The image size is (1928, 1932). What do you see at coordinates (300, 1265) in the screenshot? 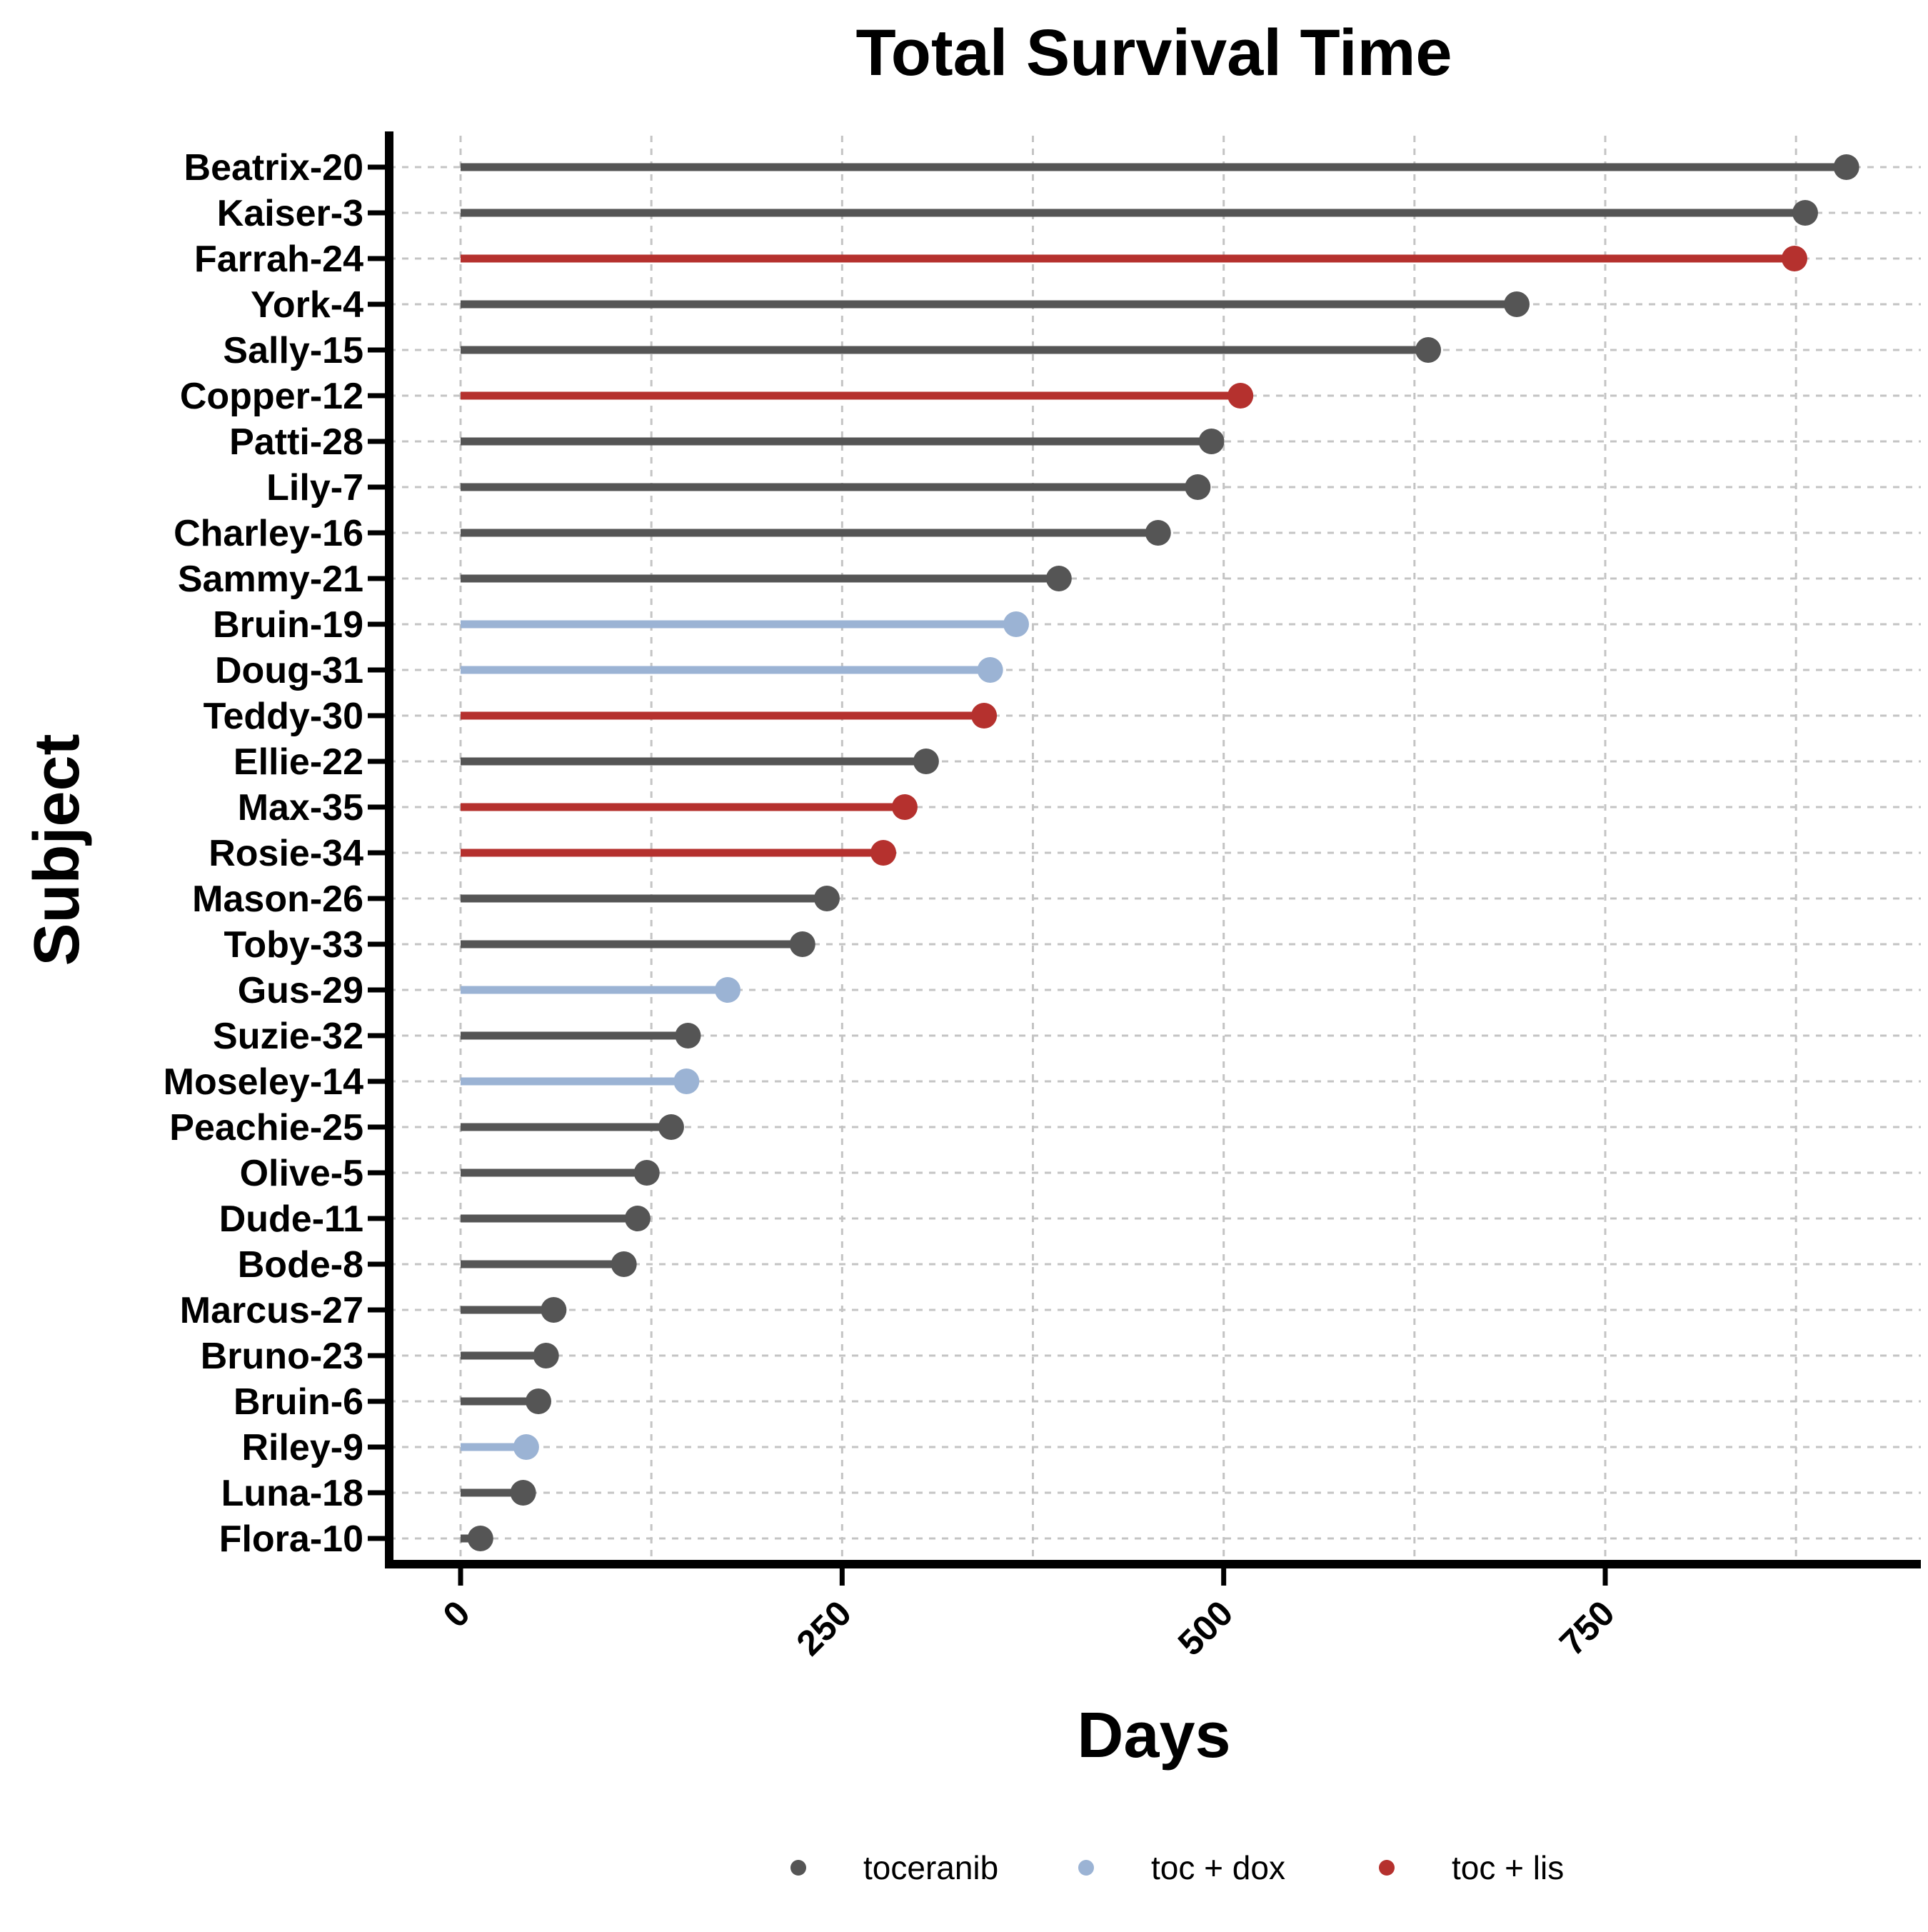
I see `y-tick-label: Bode-8` at bounding box center [300, 1265].